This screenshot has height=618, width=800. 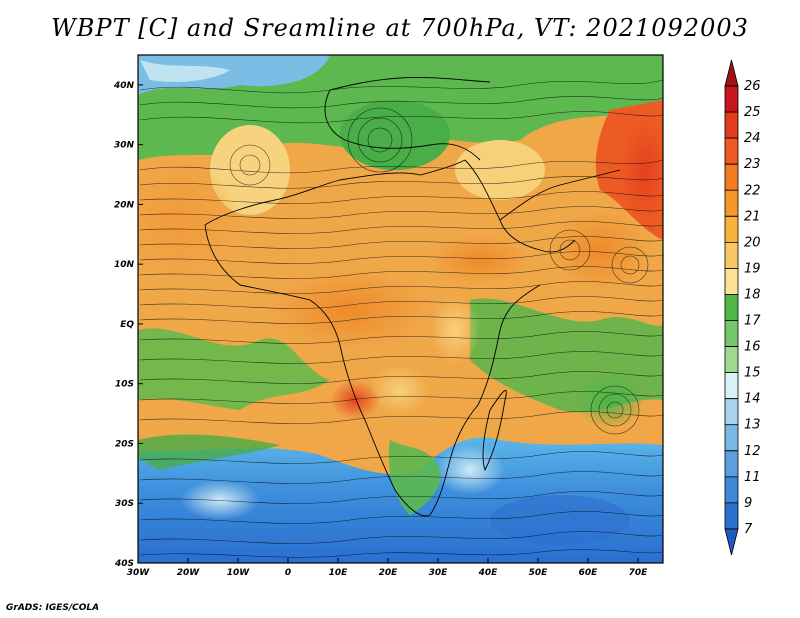 What do you see at coordinates (124, 385) in the screenshot?
I see `lat-tick-label: 10S` at bounding box center [124, 385].